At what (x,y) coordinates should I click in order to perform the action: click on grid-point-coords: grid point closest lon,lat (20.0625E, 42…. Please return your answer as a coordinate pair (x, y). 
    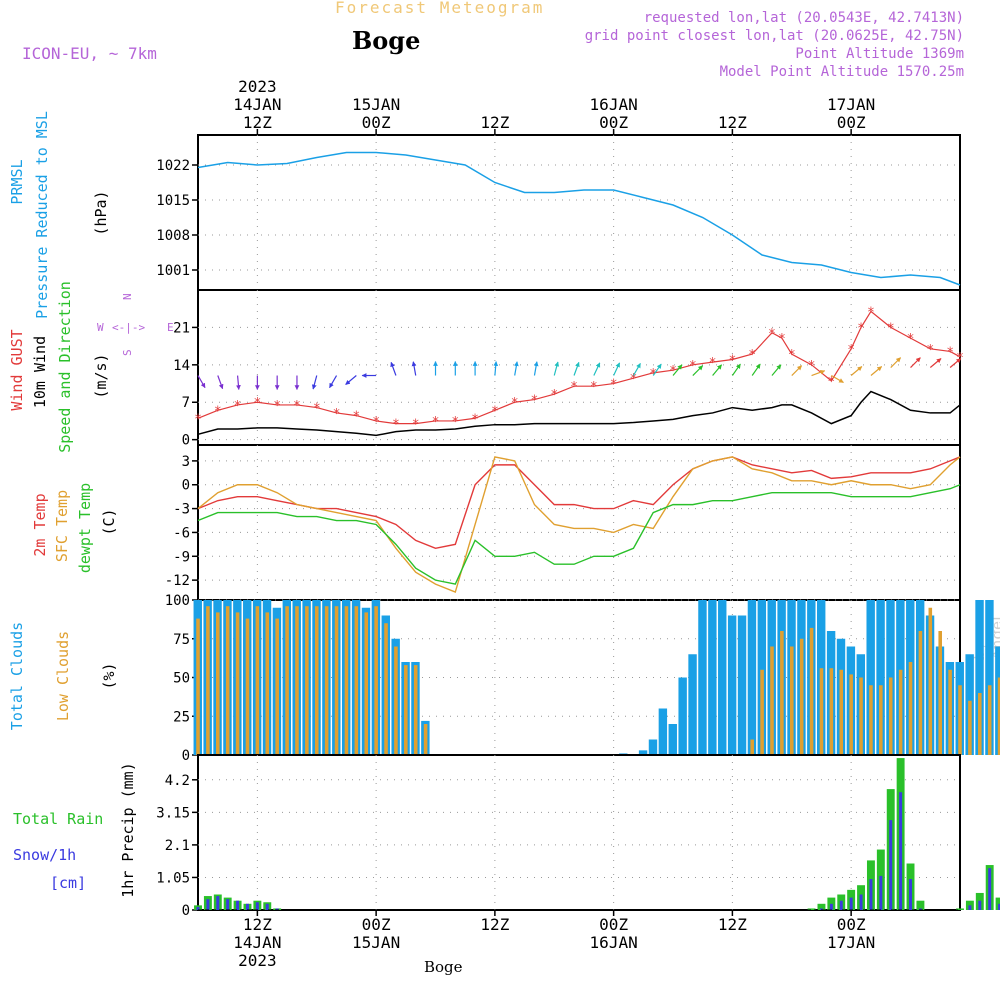
    Looking at the image, I should click on (774, 36).